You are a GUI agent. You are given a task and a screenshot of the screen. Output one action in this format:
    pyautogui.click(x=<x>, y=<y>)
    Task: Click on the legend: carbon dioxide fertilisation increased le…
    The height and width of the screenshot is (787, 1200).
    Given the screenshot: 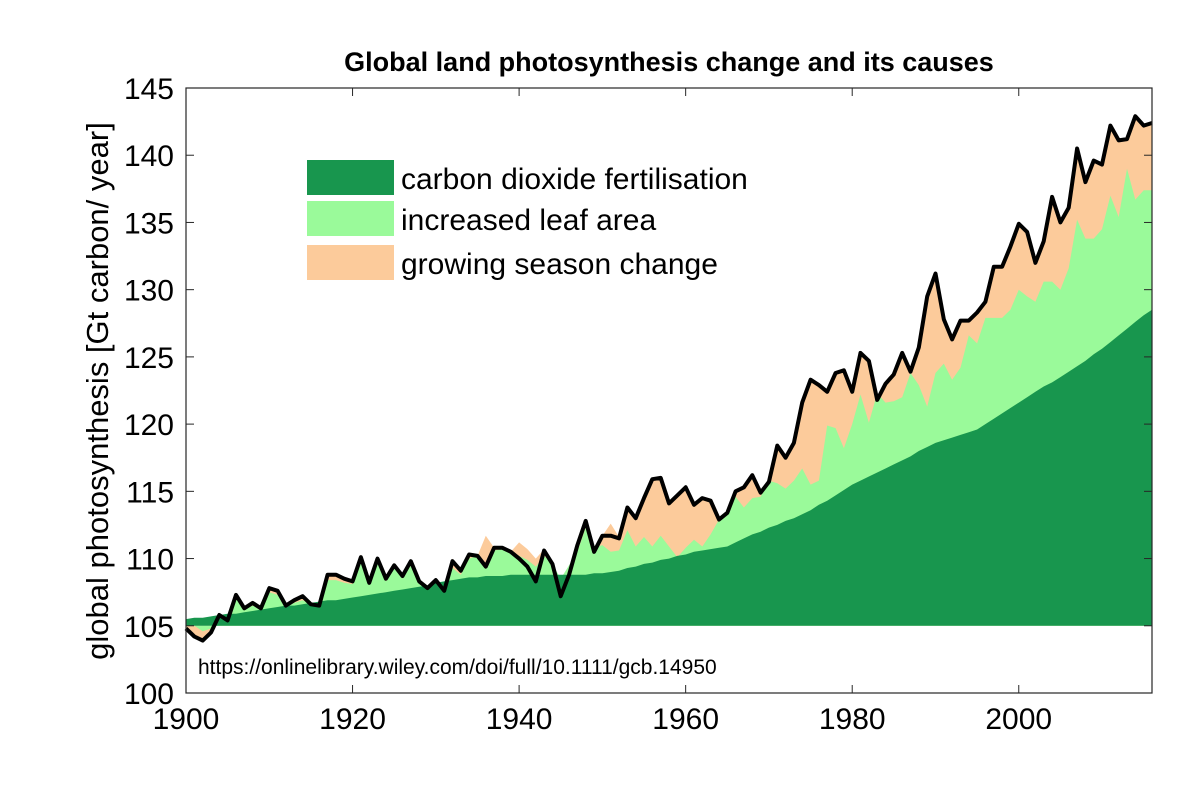 What is the action you would take?
    pyautogui.click(x=527, y=220)
    